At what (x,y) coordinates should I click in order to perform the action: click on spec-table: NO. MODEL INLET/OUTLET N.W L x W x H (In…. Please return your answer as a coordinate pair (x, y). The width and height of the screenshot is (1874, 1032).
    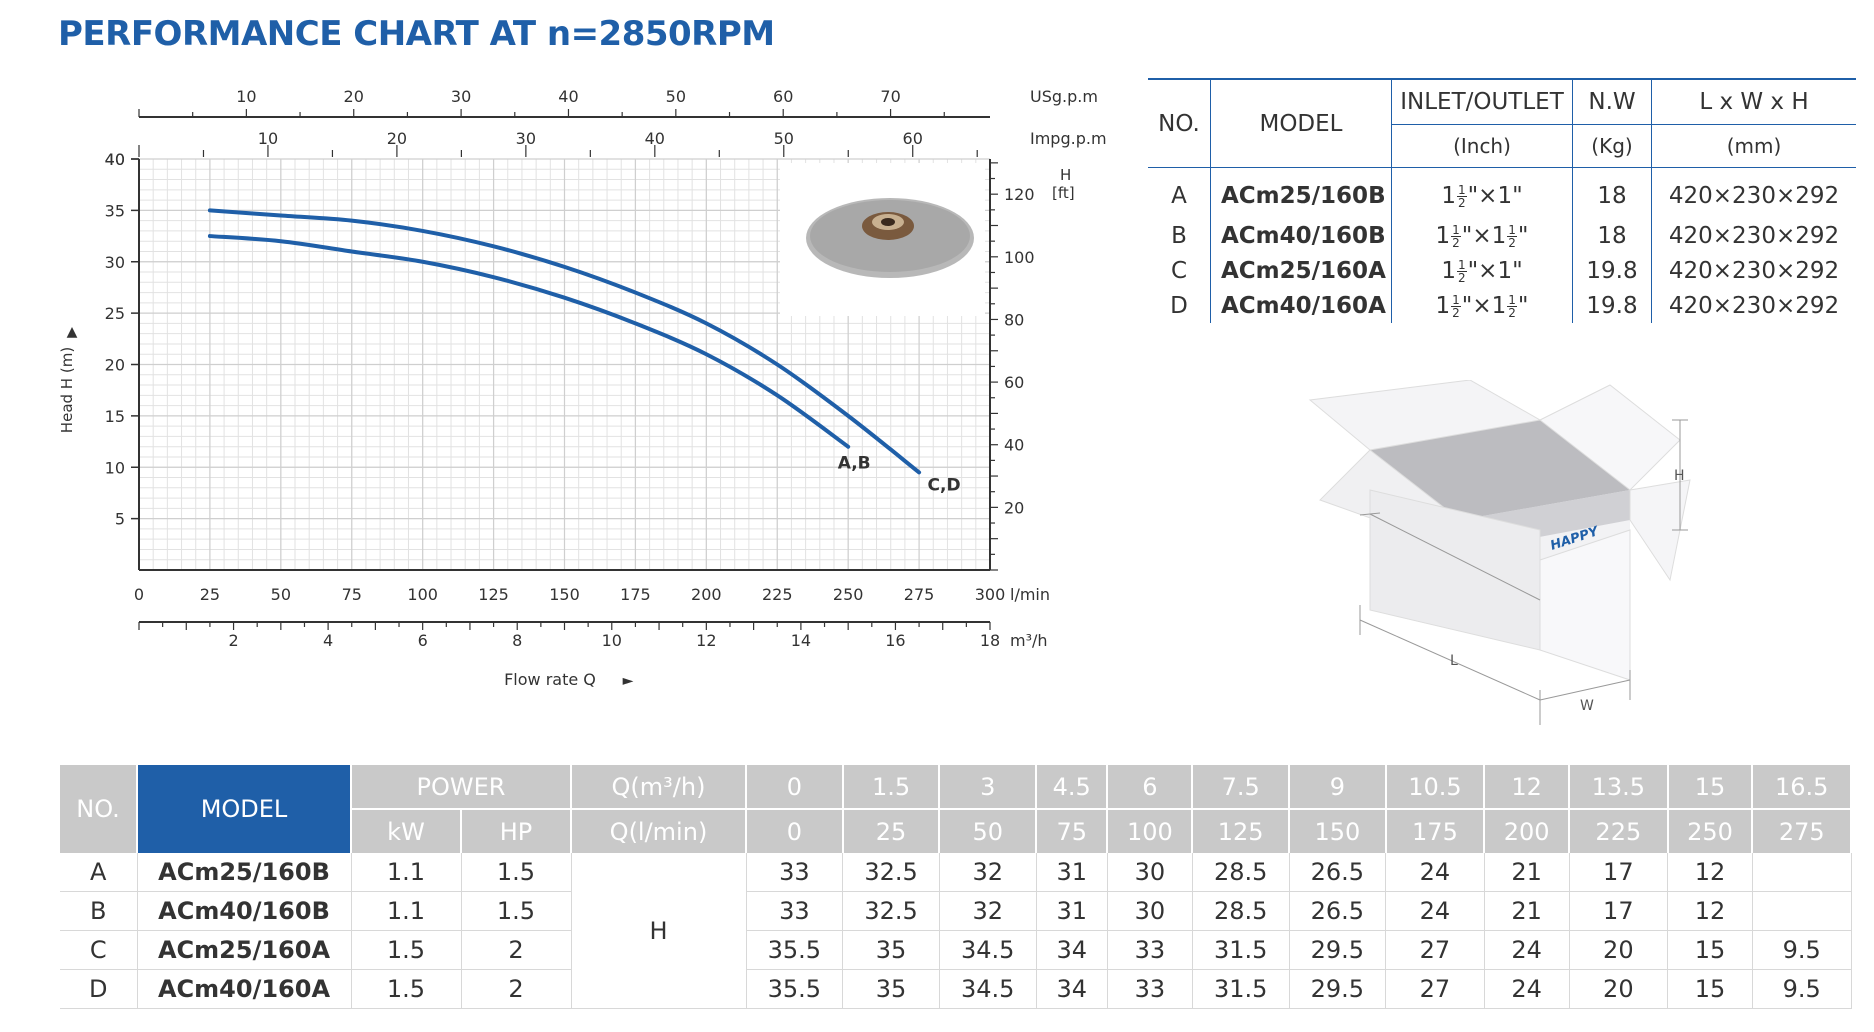
    Looking at the image, I should click on (1502, 200).